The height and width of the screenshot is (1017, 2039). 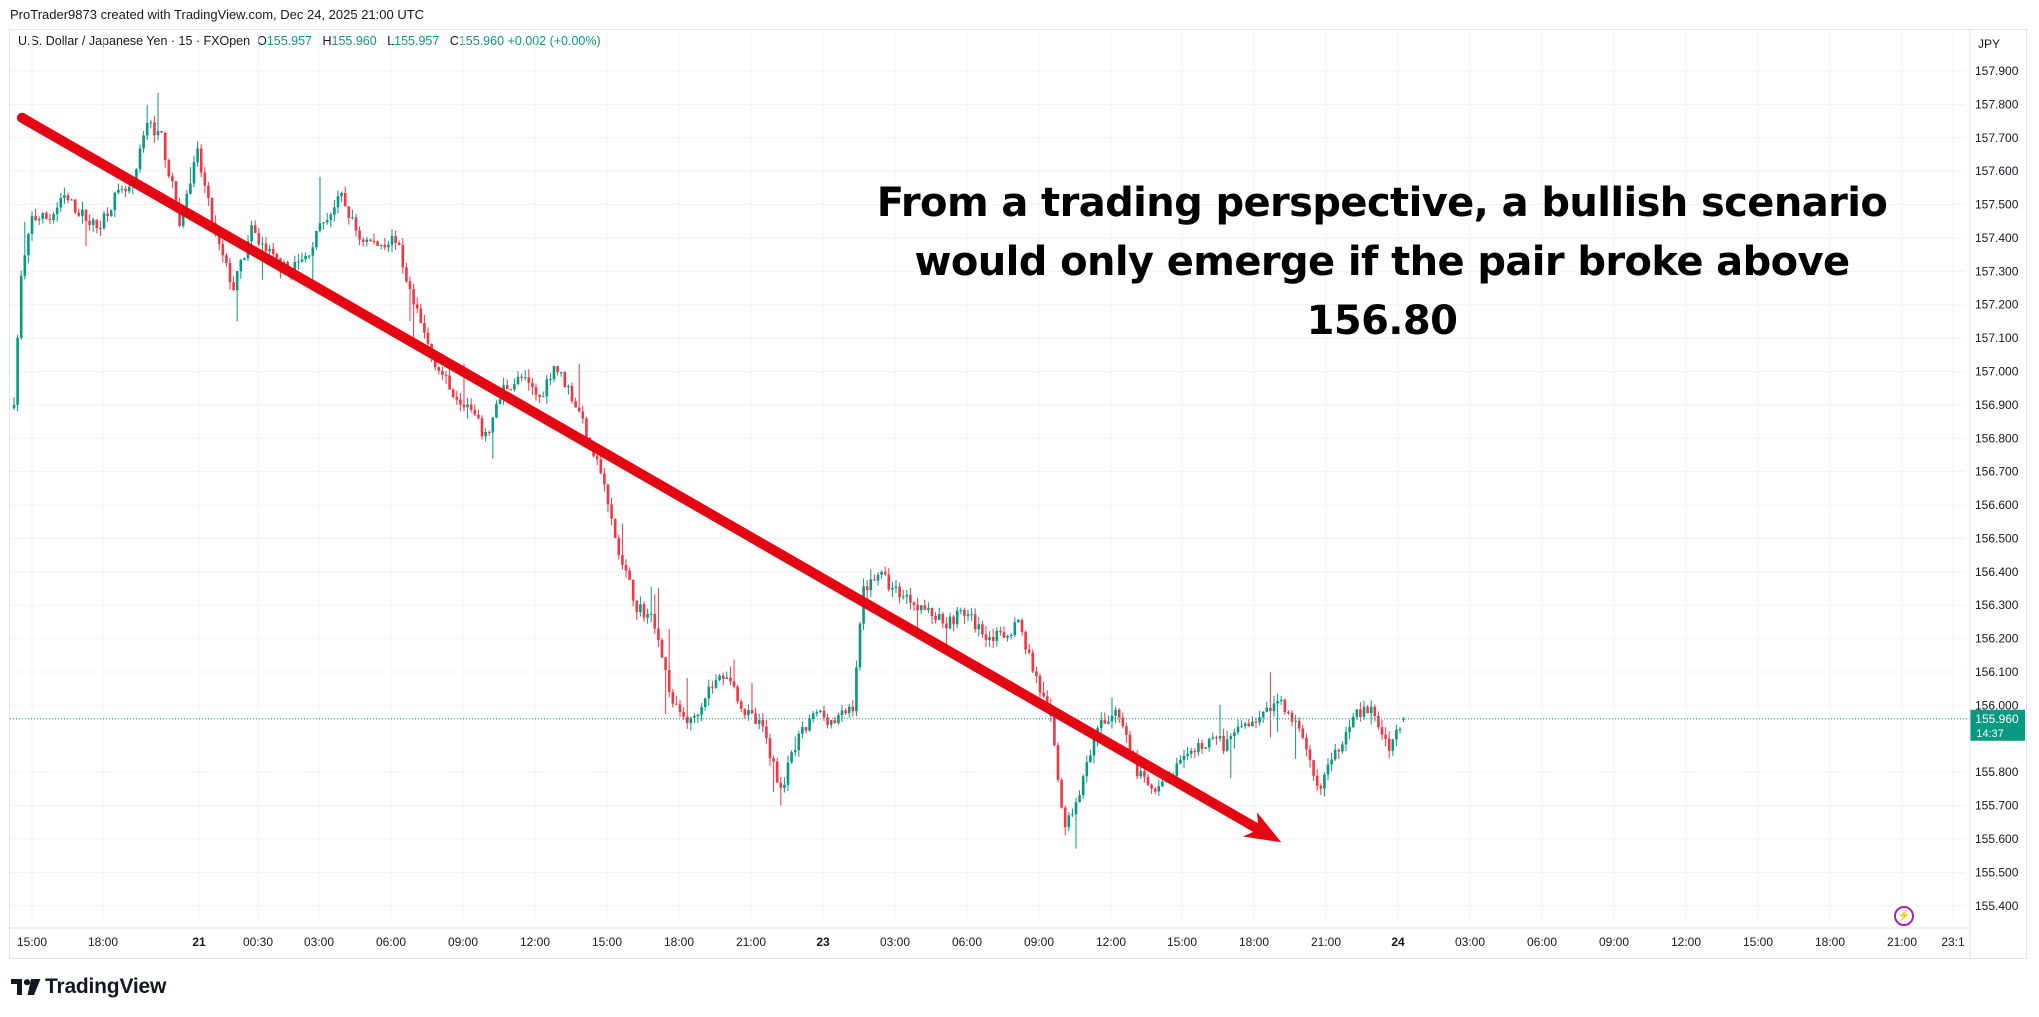 I want to click on y-tick-label-18: 156.100, so click(x=1997, y=672).